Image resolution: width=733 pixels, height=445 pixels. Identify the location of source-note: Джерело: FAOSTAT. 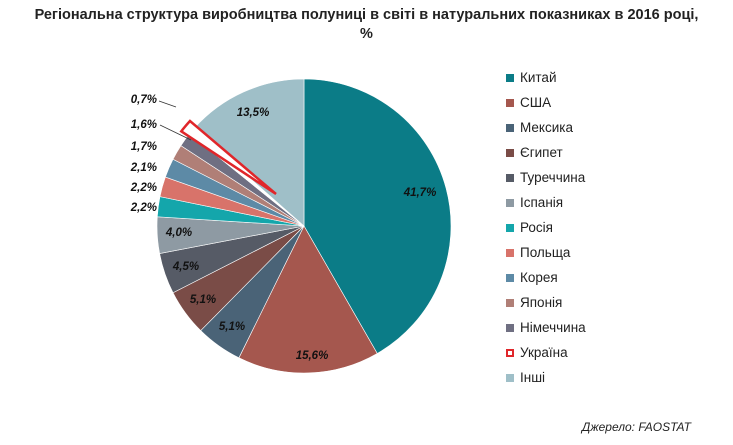
(636, 427).